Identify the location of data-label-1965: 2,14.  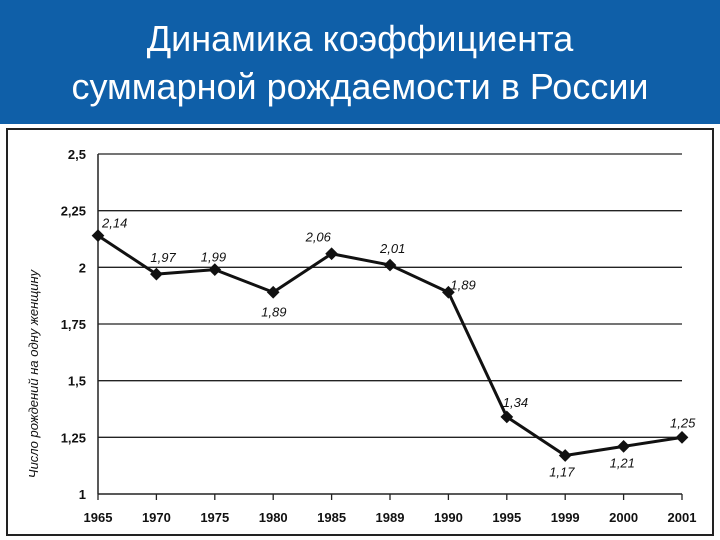
(114, 223).